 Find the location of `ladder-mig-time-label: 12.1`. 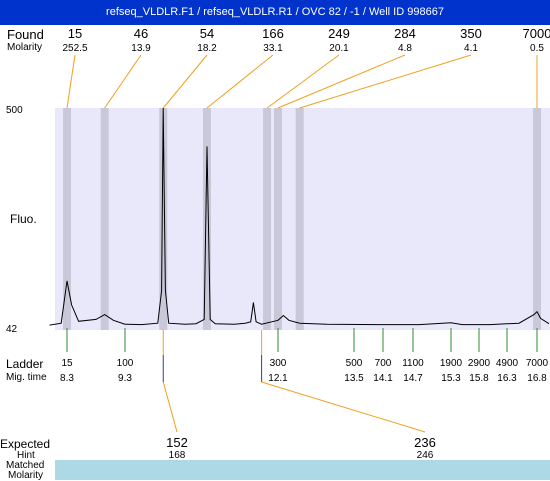

ladder-mig-time-label: 12.1 is located at coordinates (278, 378).